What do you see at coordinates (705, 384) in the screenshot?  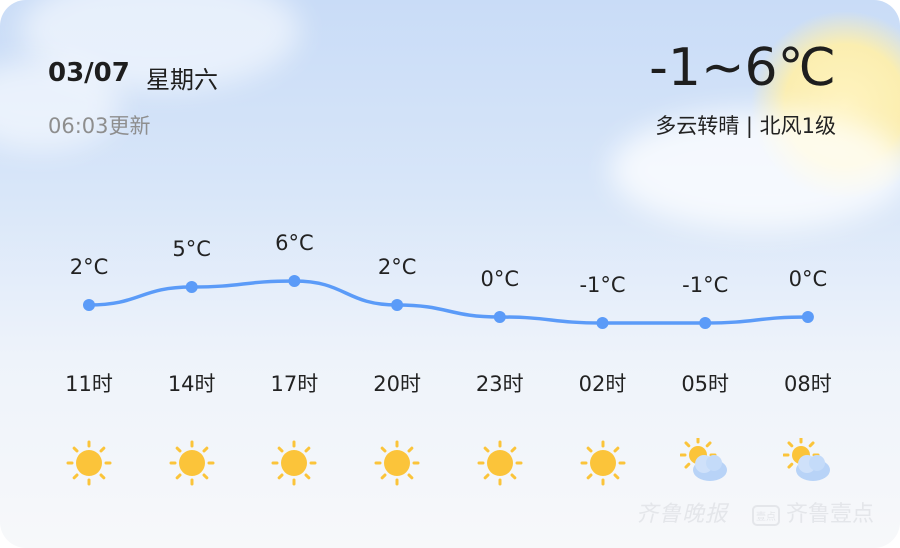 I see `hour-label: 05时` at bounding box center [705, 384].